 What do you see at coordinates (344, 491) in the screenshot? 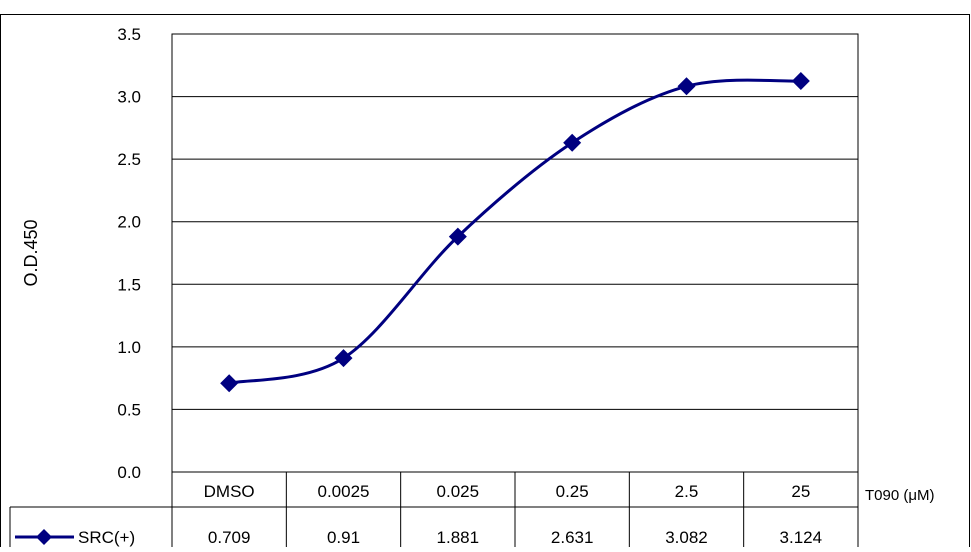
I see `x-category-label: 0.0025` at bounding box center [344, 491].